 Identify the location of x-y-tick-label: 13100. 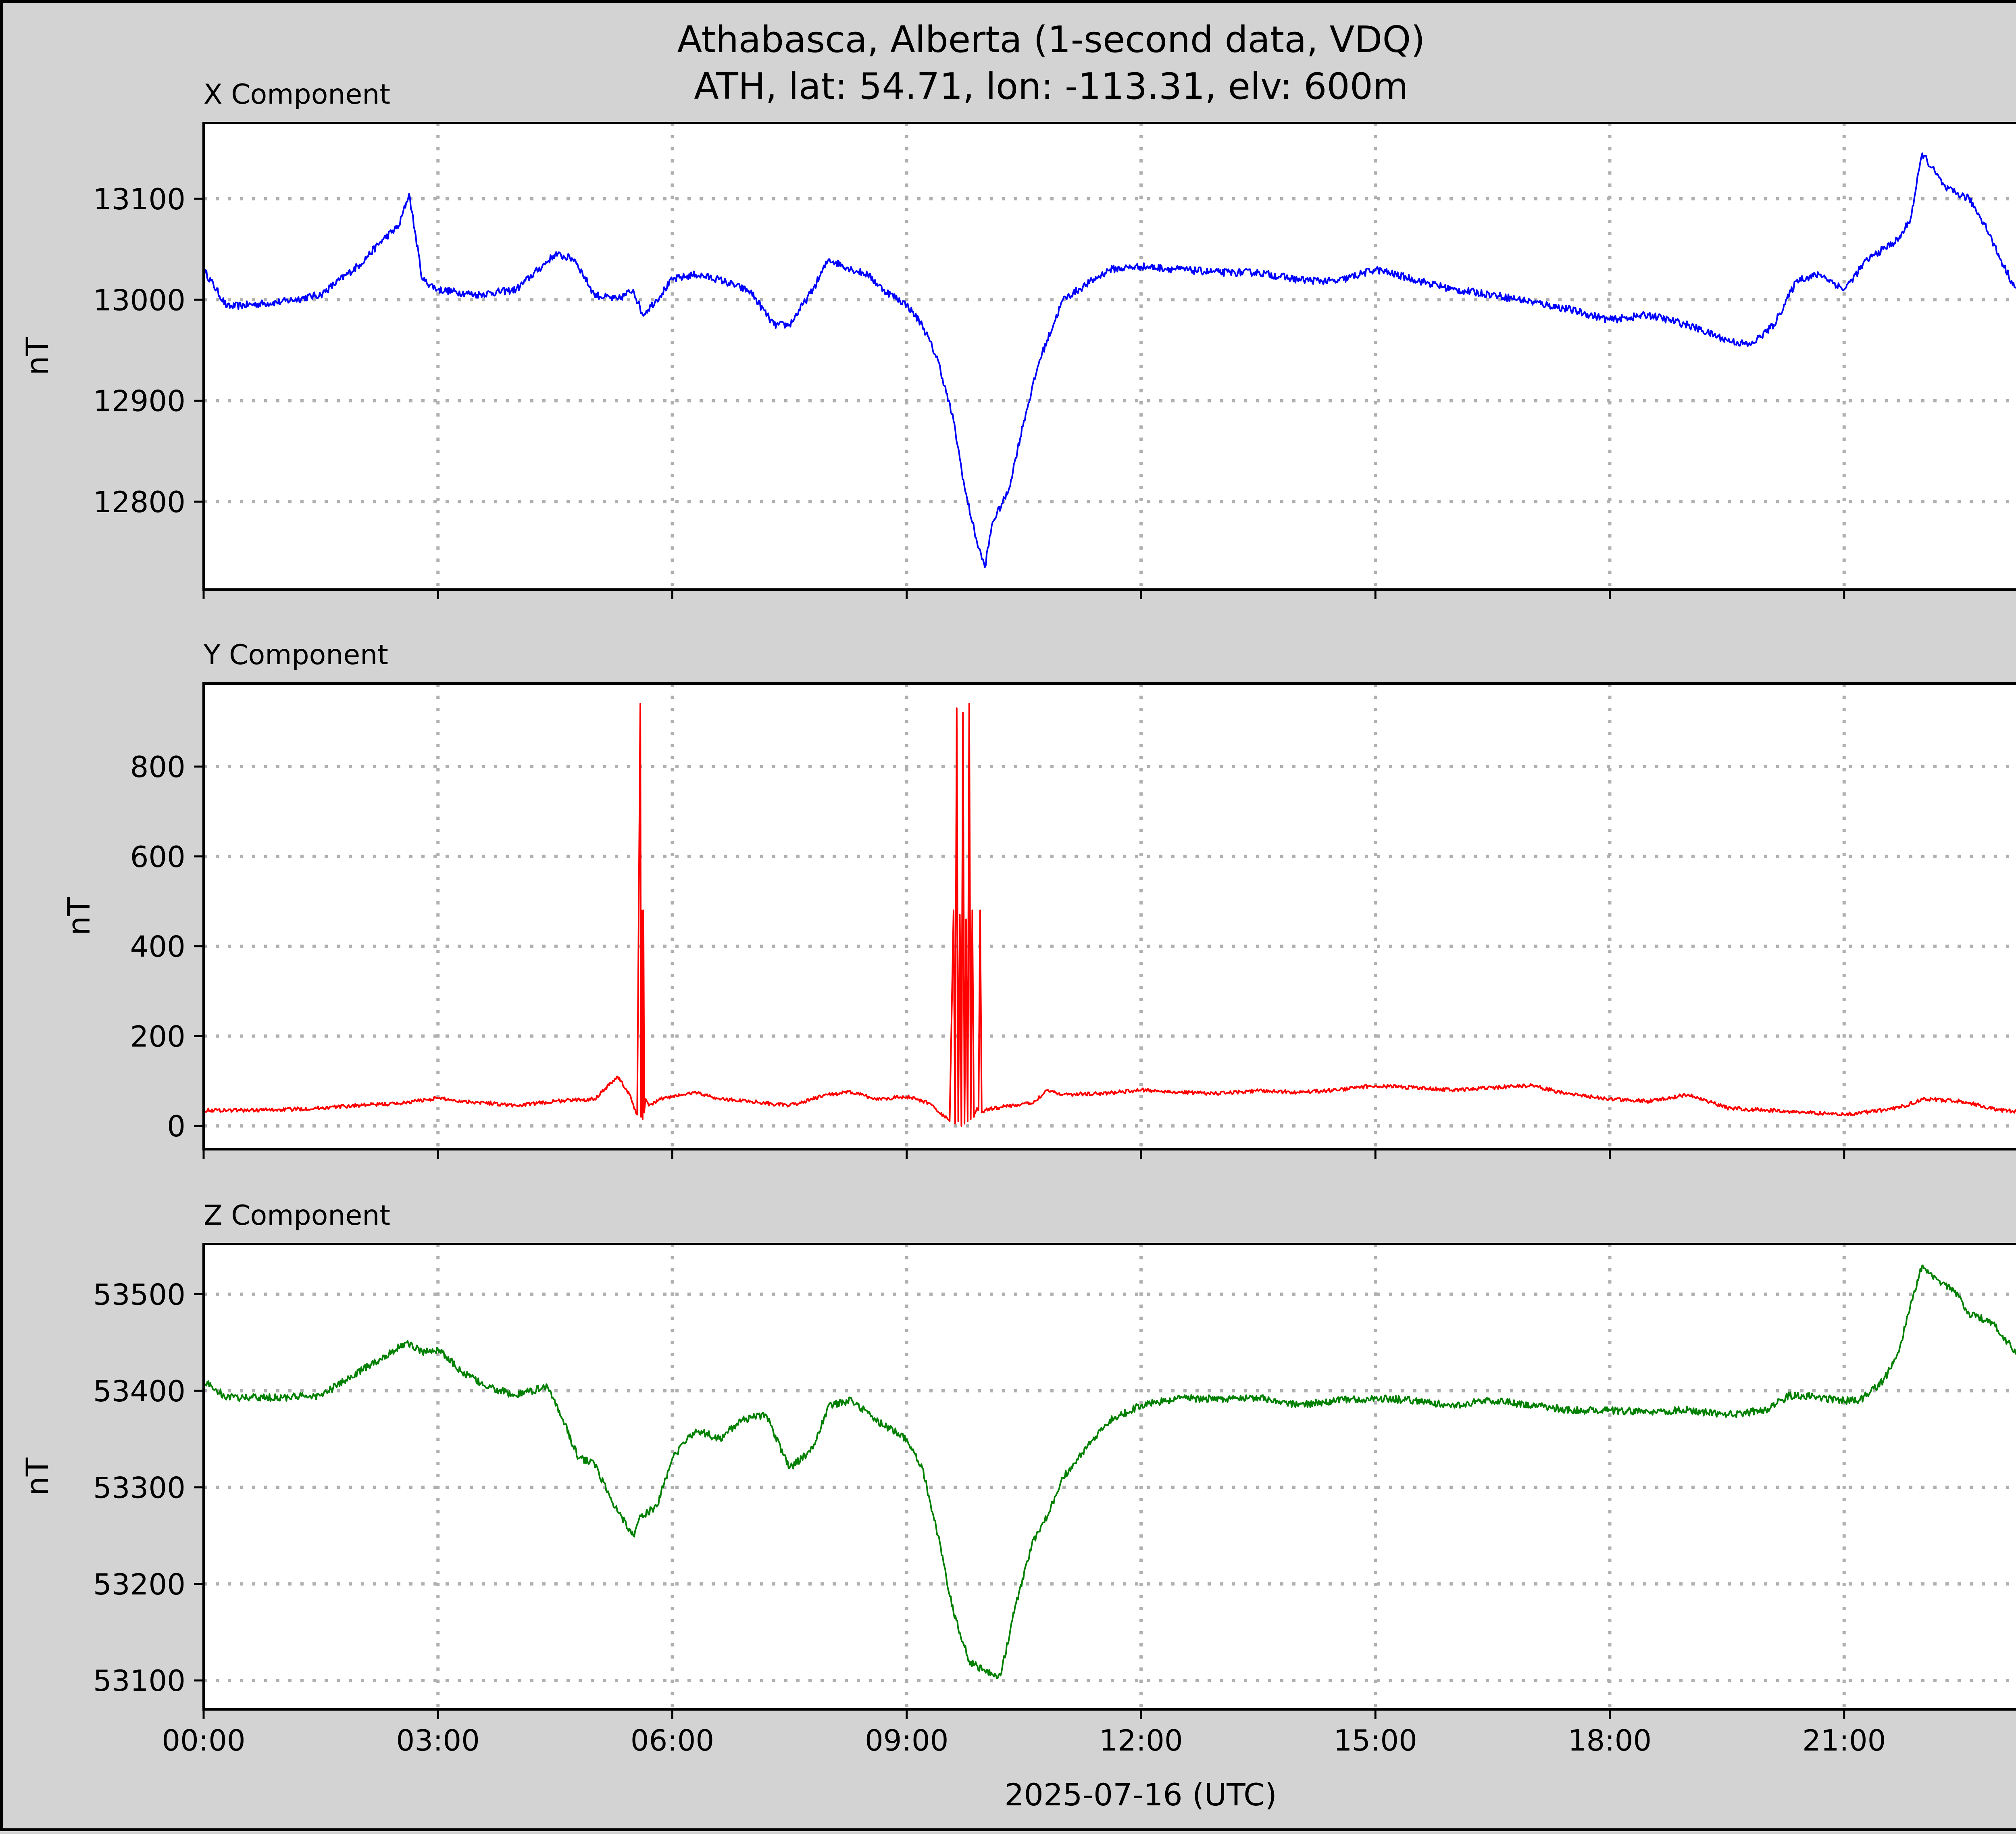
(139, 199).